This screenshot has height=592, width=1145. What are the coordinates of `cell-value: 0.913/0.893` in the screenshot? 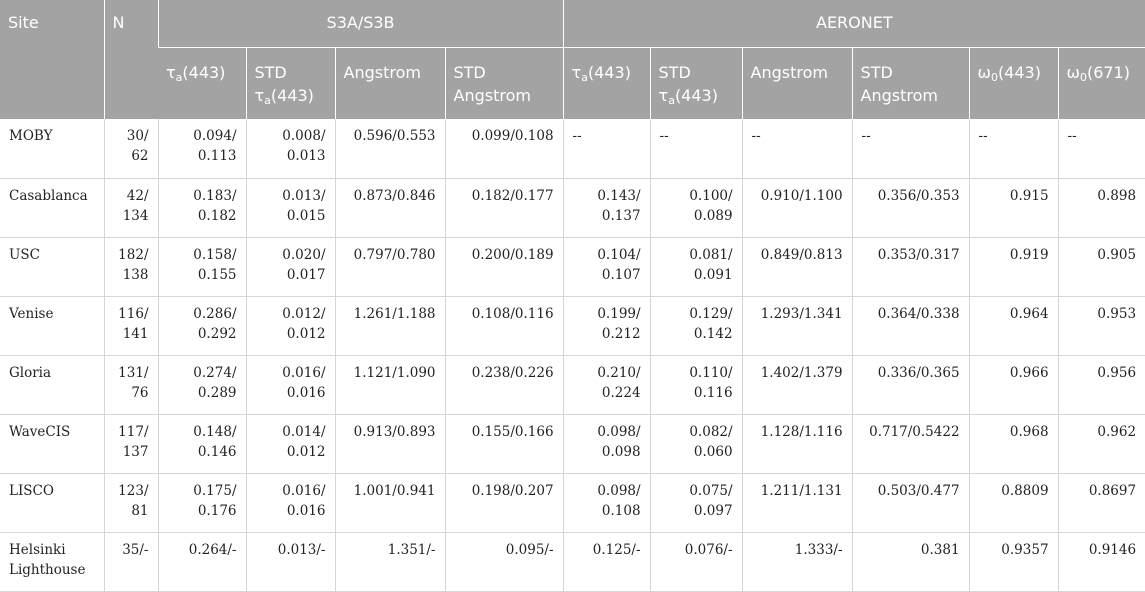 It's located at (394, 431).